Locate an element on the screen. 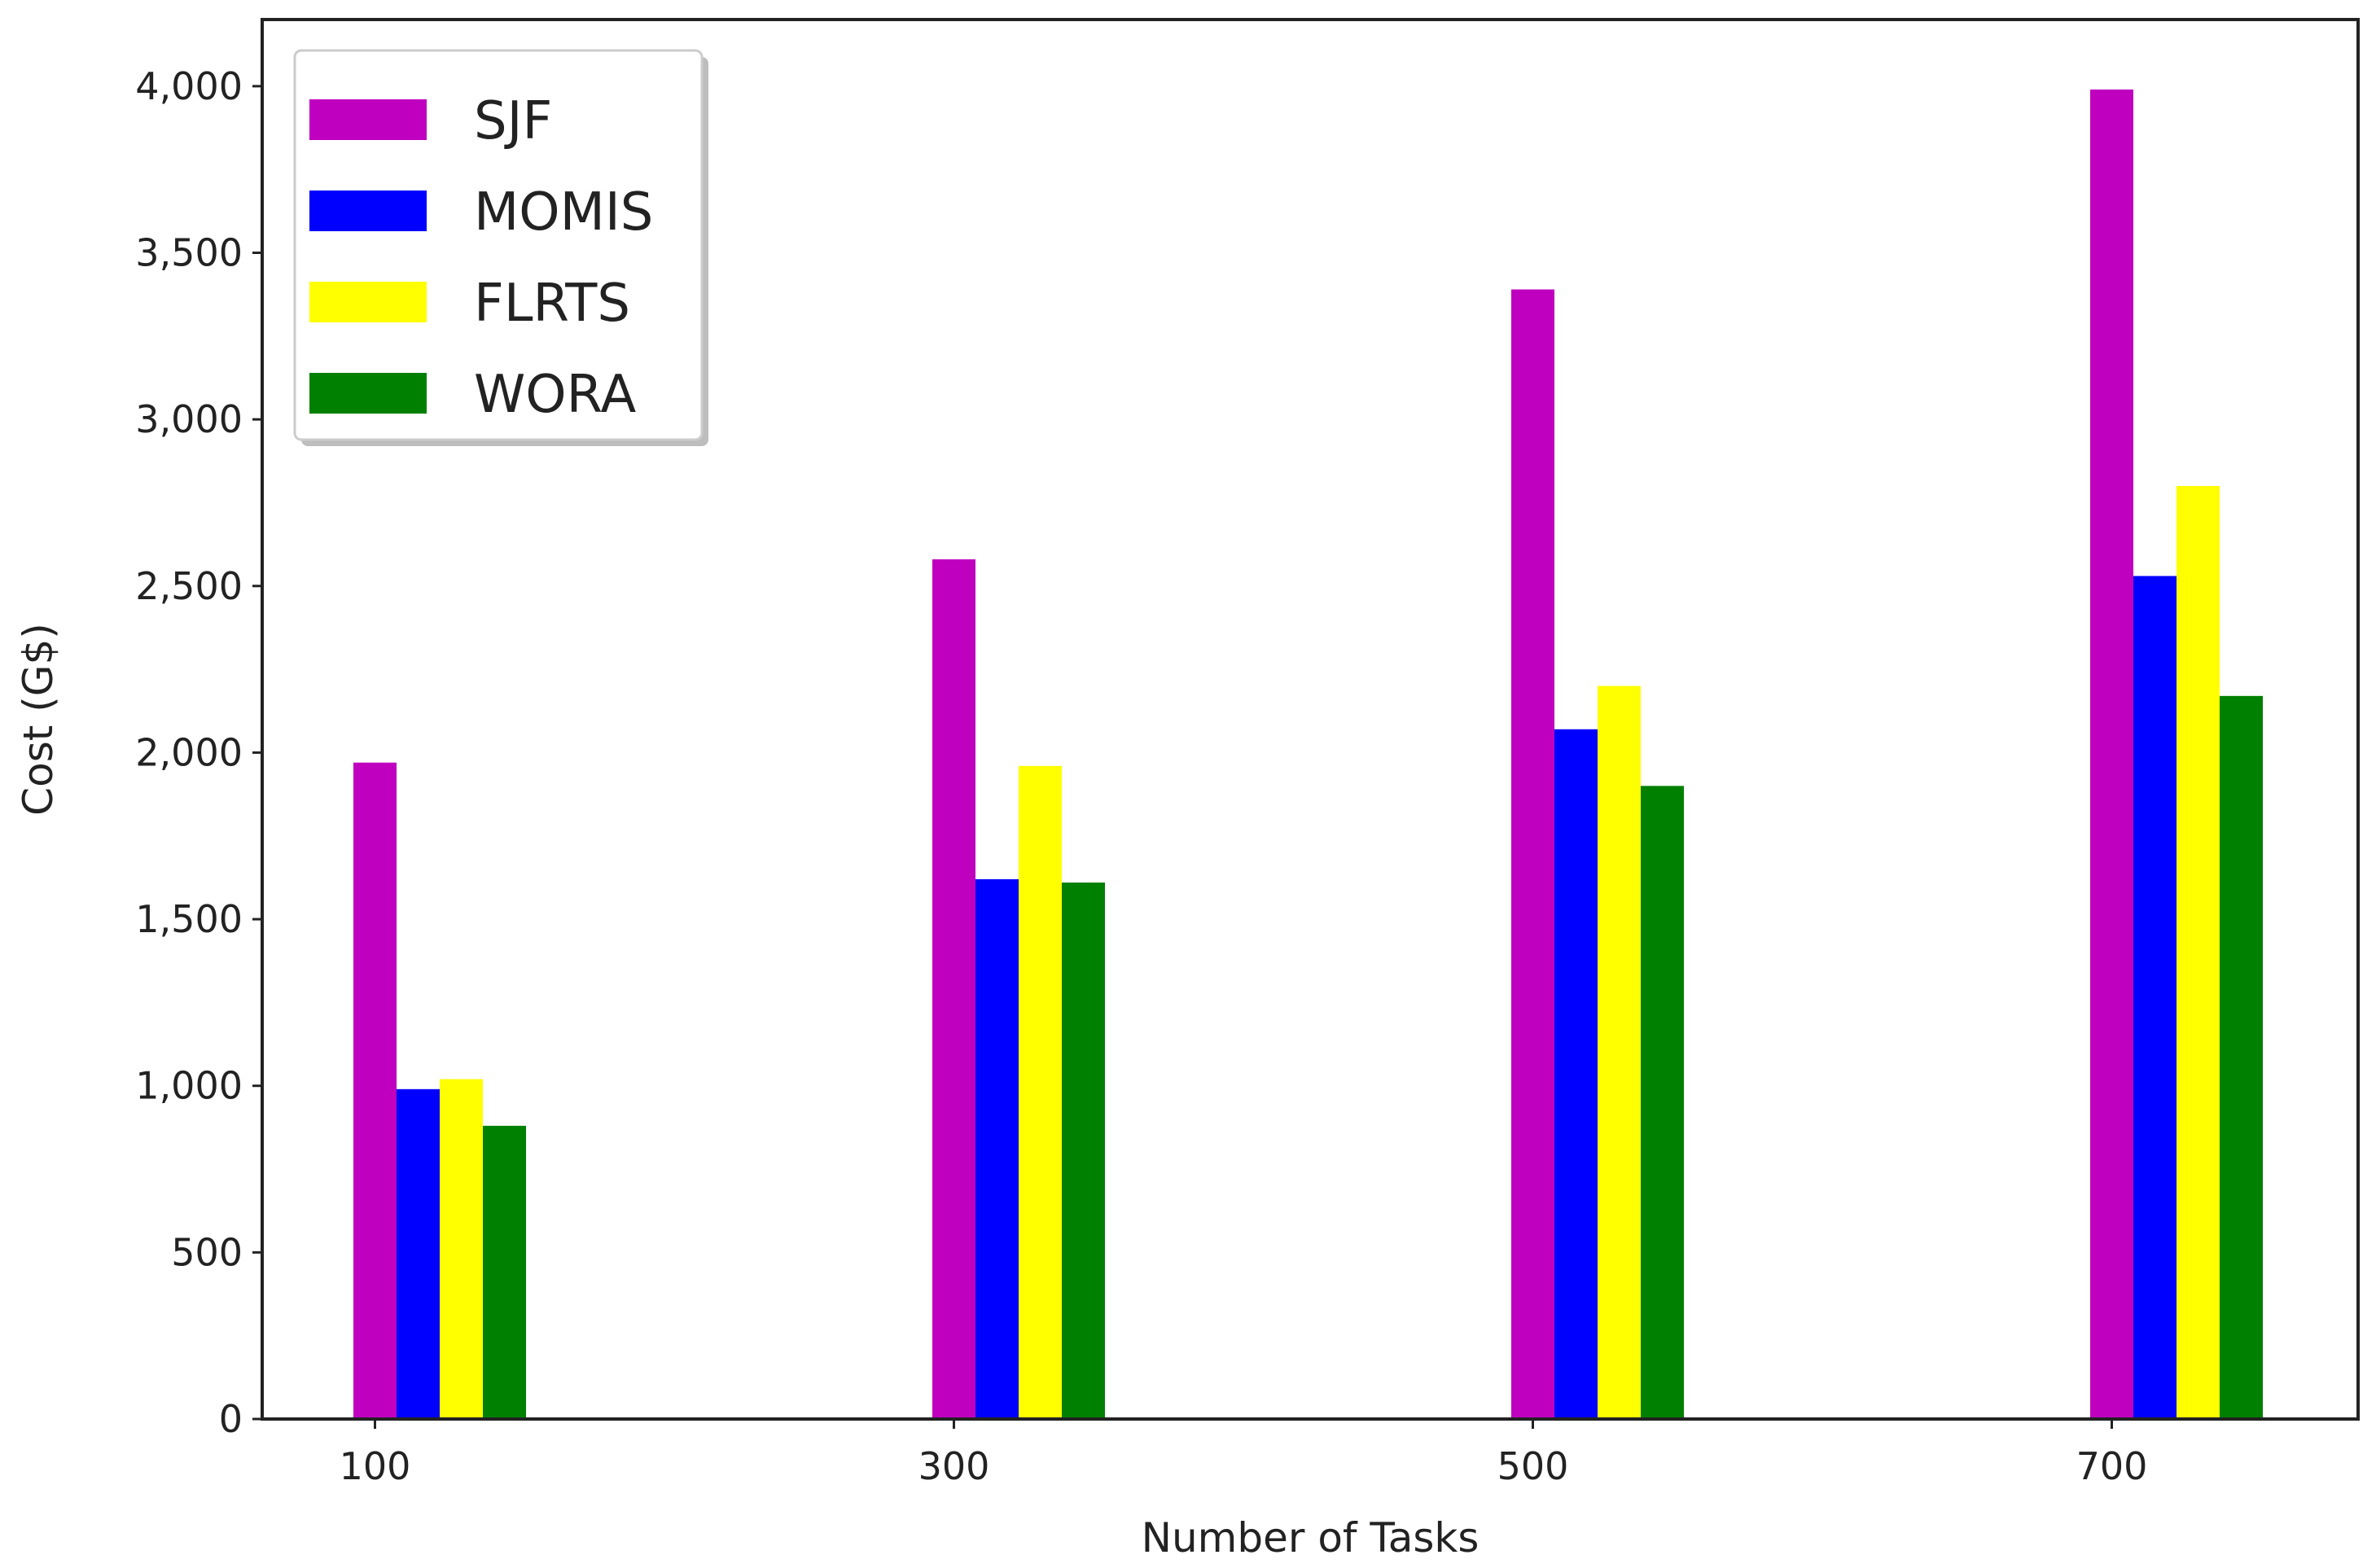  legend: SJF MOMIS FLRTS WORA is located at coordinates (500, 248).